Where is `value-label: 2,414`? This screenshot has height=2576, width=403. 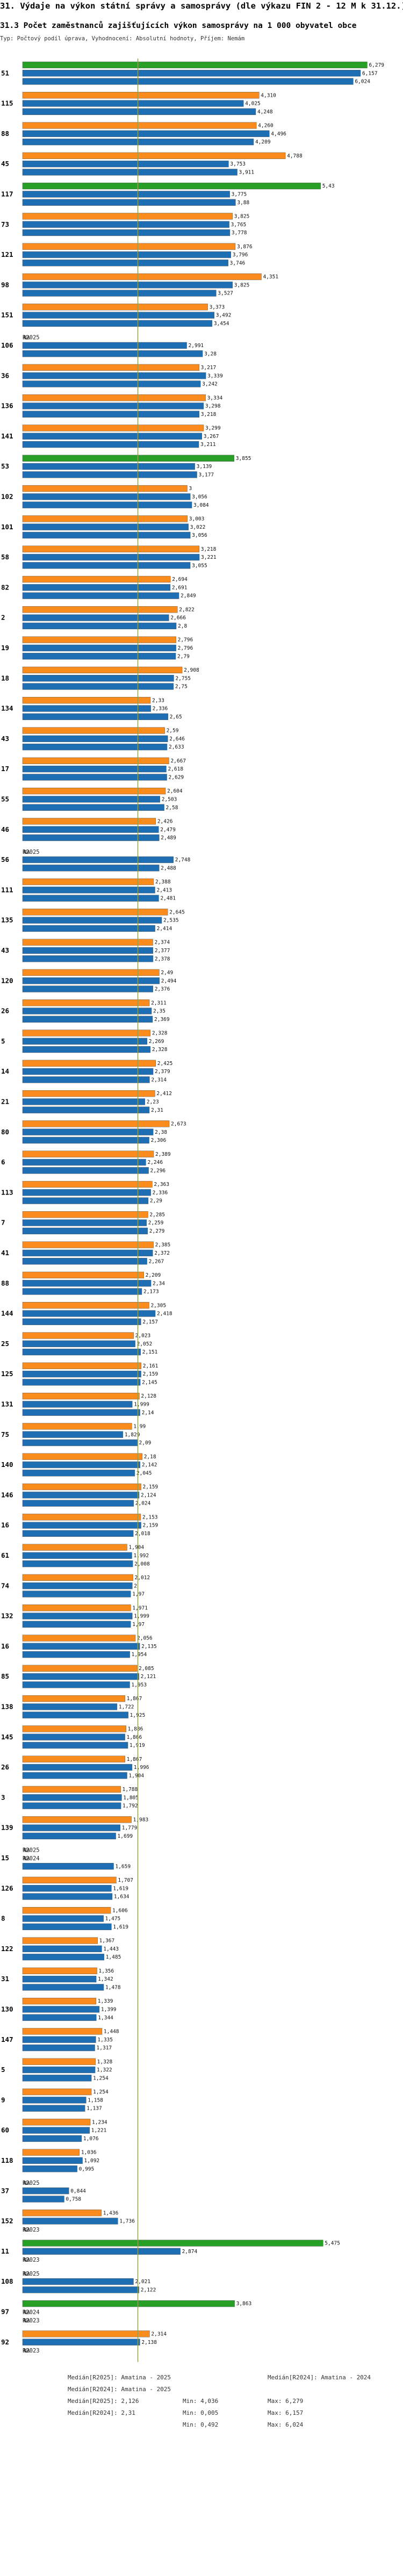
value-label: 2,414 is located at coordinates (164, 929).